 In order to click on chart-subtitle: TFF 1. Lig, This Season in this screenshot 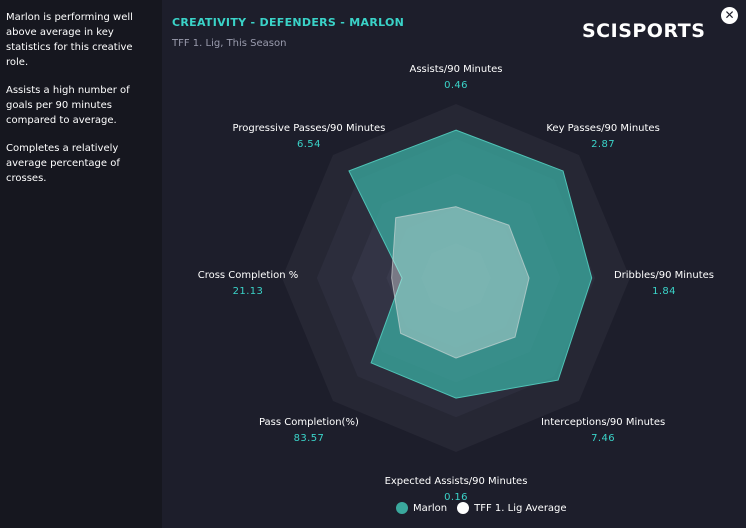, I will do `click(229, 43)`.